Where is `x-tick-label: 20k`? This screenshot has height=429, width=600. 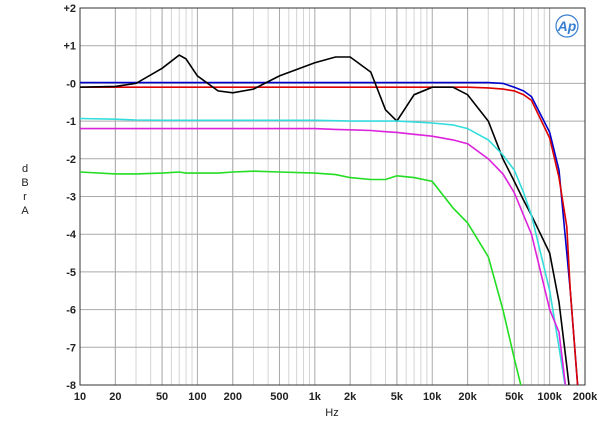
x-tick-label: 20k is located at coordinates (467, 397).